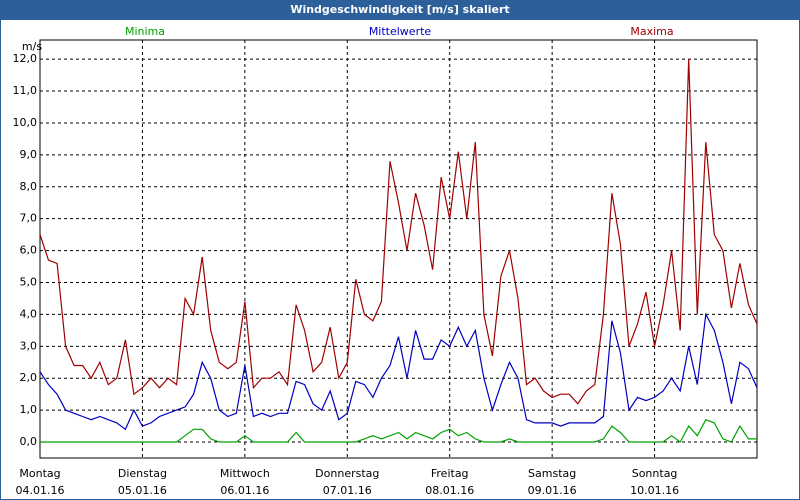 The width and height of the screenshot is (800, 500). Describe the element at coordinates (244, 490) in the screenshot. I see `x-tick-date: 06.01.16` at that location.